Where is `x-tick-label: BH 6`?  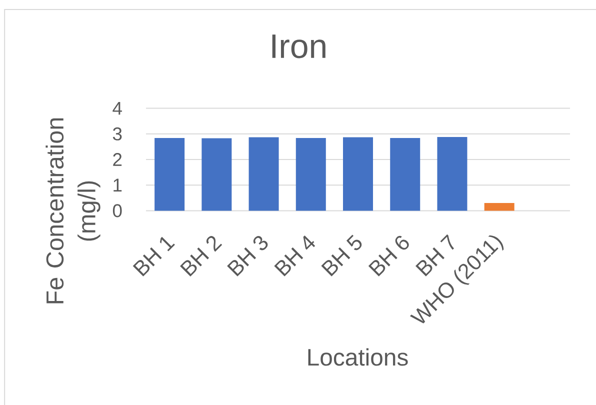 x-tick-label: BH 6 is located at coordinates (388, 256).